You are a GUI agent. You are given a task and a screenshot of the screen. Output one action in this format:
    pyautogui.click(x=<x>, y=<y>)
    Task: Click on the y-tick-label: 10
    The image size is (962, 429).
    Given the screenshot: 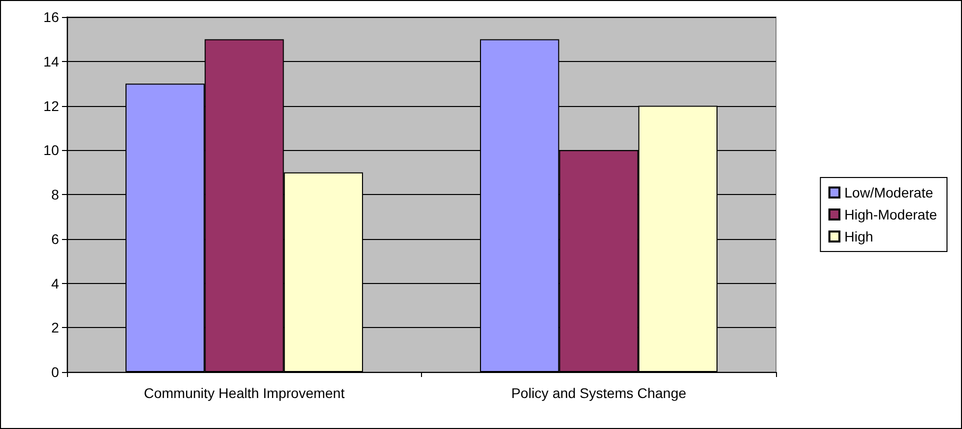 What is the action you would take?
    pyautogui.click(x=51, y=150)
    